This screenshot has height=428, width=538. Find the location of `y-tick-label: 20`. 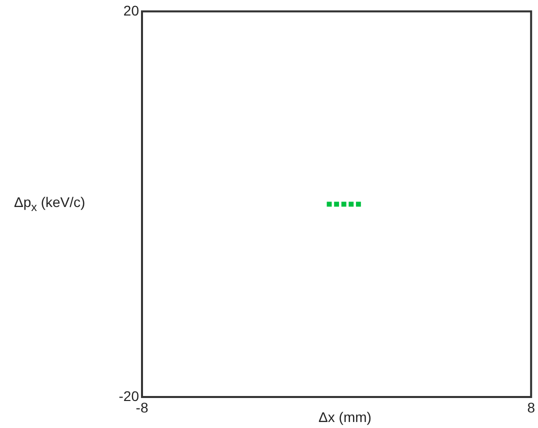

y-tick-label: 20 is located at coordinates (131, 10).